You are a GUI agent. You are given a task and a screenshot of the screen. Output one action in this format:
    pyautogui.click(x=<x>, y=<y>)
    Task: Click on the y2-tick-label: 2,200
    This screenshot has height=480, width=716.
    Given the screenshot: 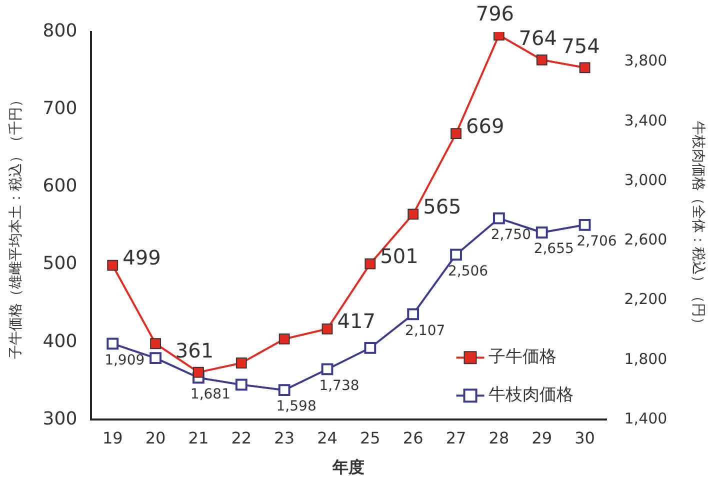 What is the action you would take?
    pyautogui.click(x=646, y=299)
    